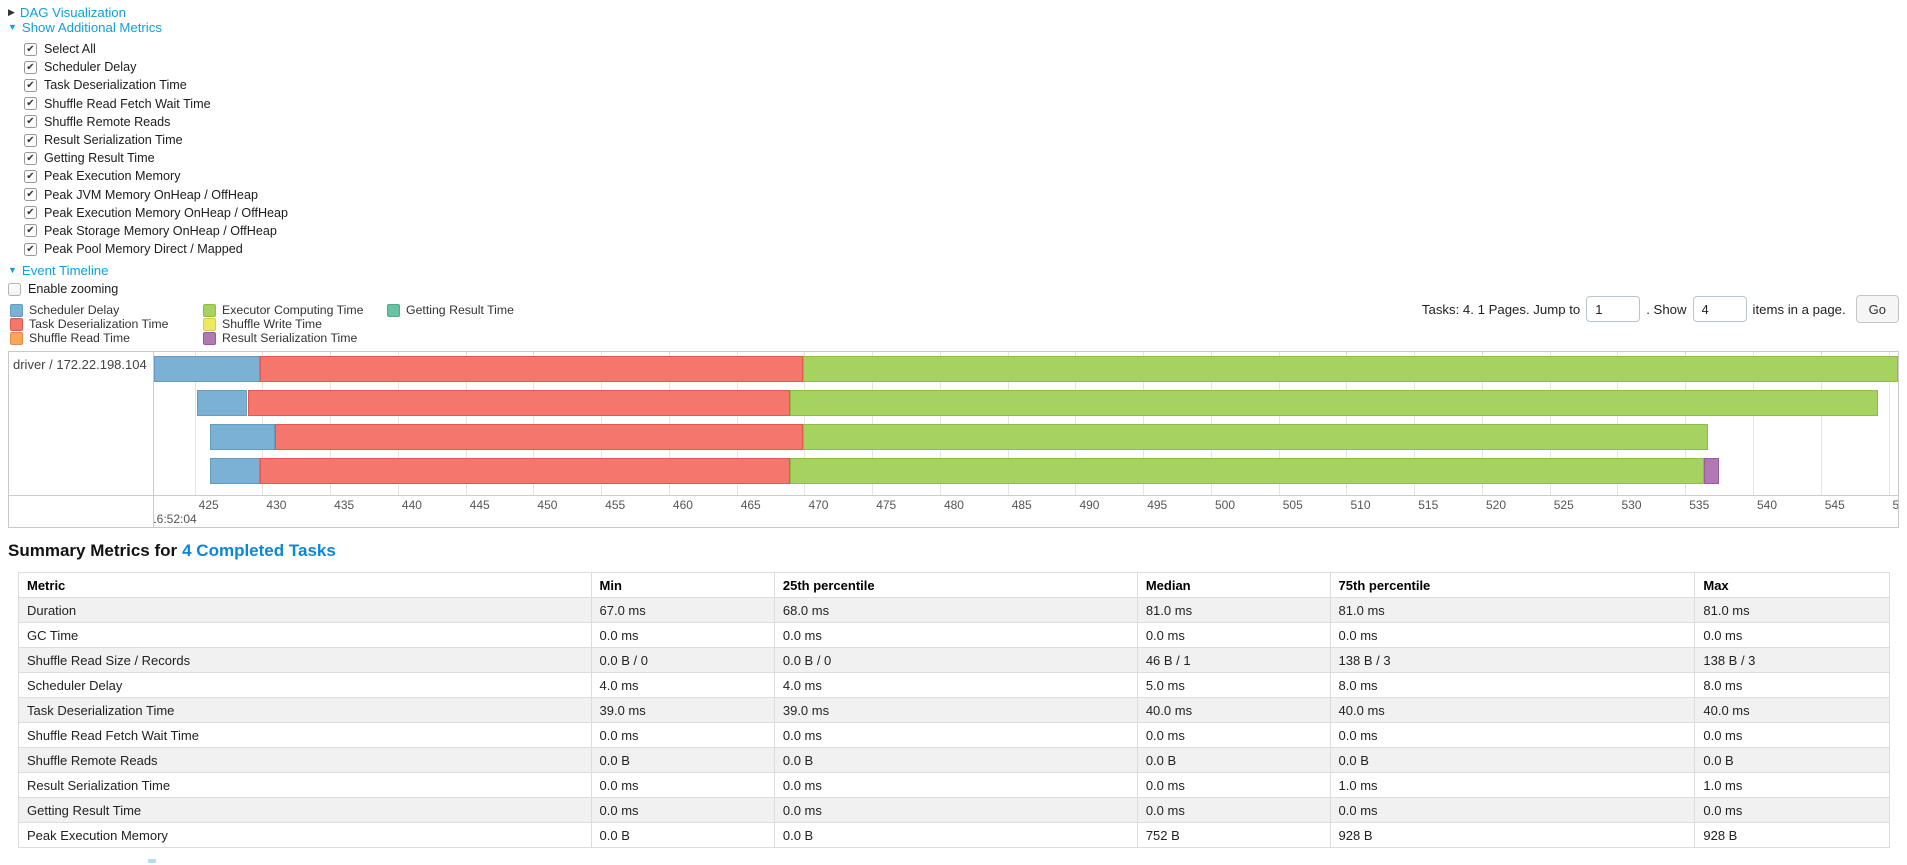 This screenshot has height=865, width=1907. What do you see at coordinates (1512, 710) in the screenshot?
I see `summary-cell: 40.0 ms` at bounding box center [1512, 710].